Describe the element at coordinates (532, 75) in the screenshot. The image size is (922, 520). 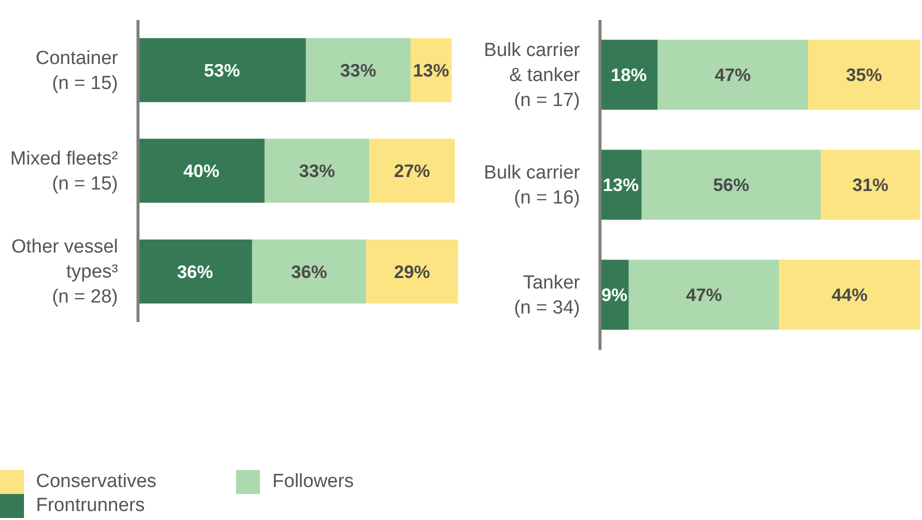
I see `y-tick-label: Bulk carrier & tanker (n = 17)` at that location.